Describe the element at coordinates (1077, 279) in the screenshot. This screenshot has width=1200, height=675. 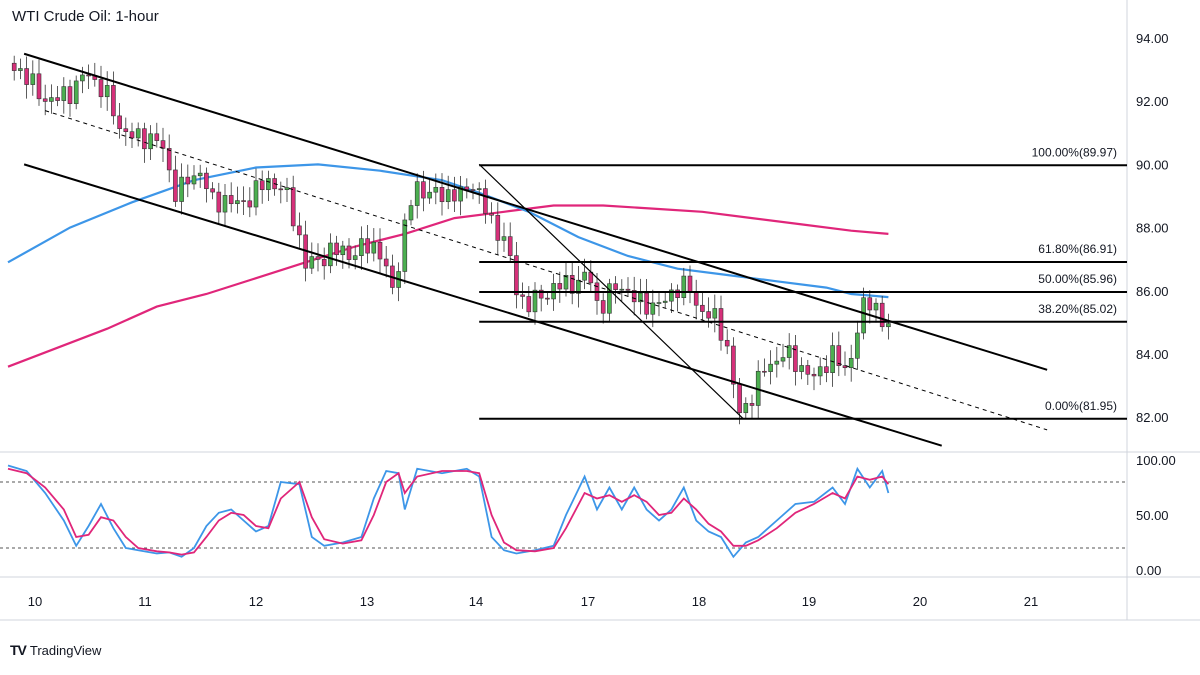
I see `fib-level-label: 50.00%(85.96)` at that location.